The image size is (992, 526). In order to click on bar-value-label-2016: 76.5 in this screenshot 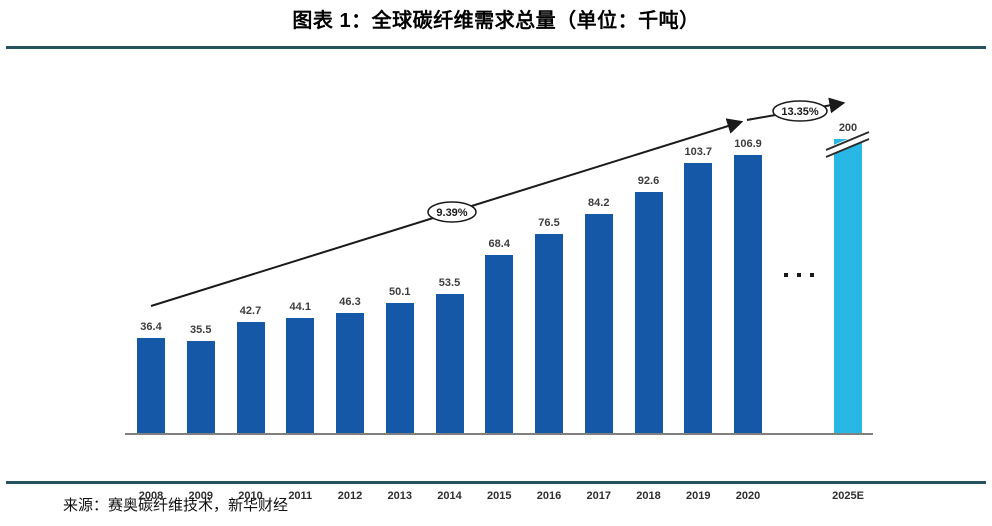, I will do `click(549, 223)`.